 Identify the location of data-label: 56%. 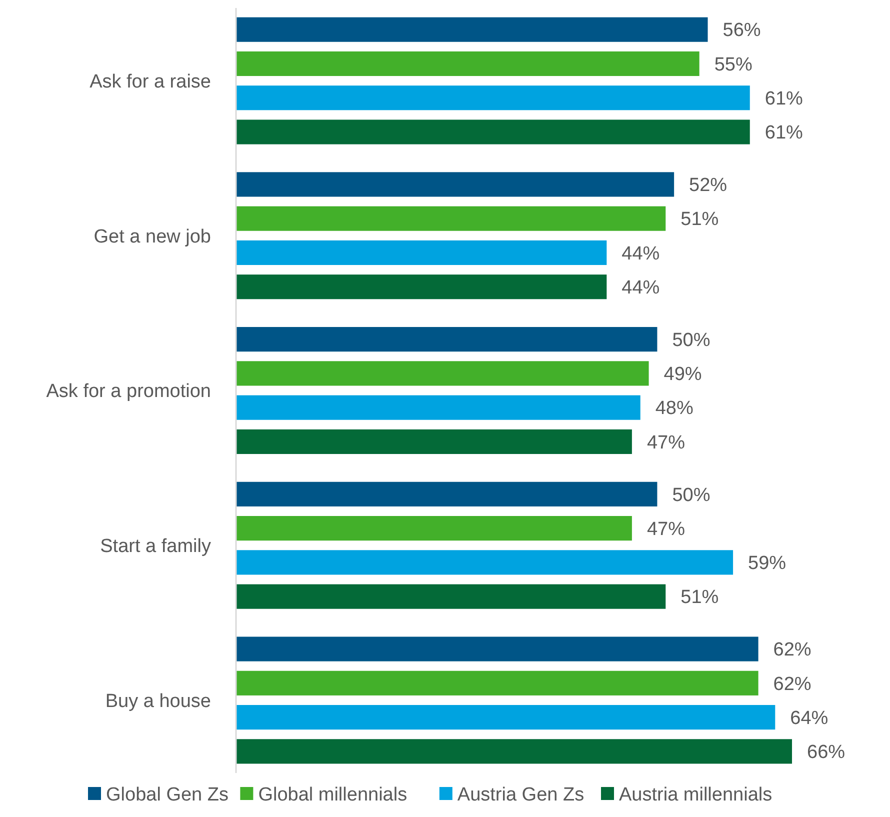
(741, 31).